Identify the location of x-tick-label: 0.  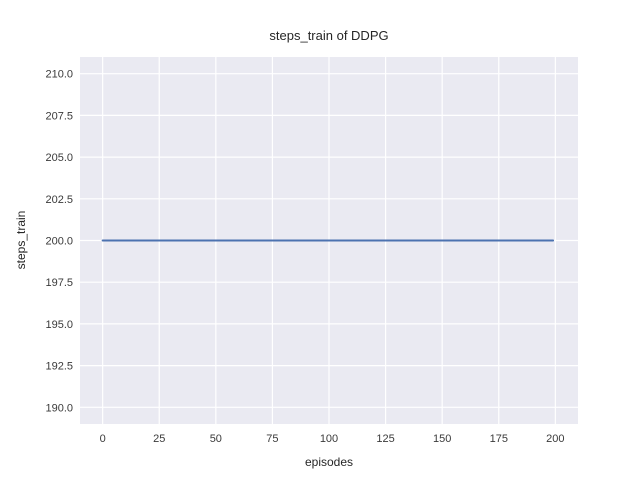
(103, 439).